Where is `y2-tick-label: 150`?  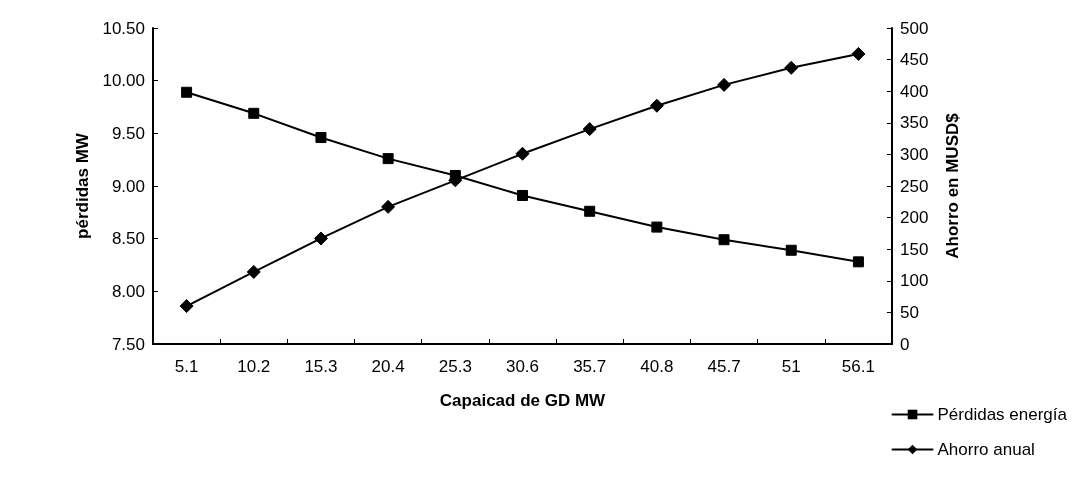
y2-tick-label: 150 is located at coordinates (914, 249).